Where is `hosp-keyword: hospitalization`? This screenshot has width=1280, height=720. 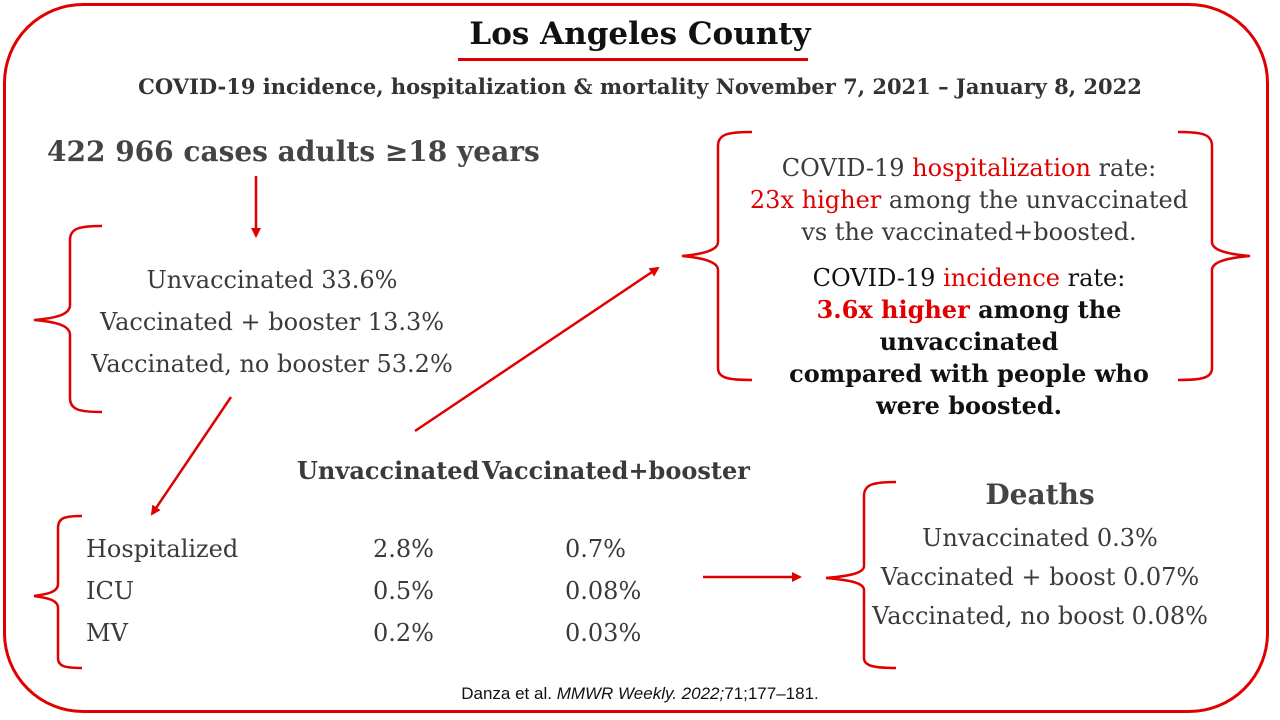 hosp-keyword: hospitalization is located at coordinates (1001, 168).